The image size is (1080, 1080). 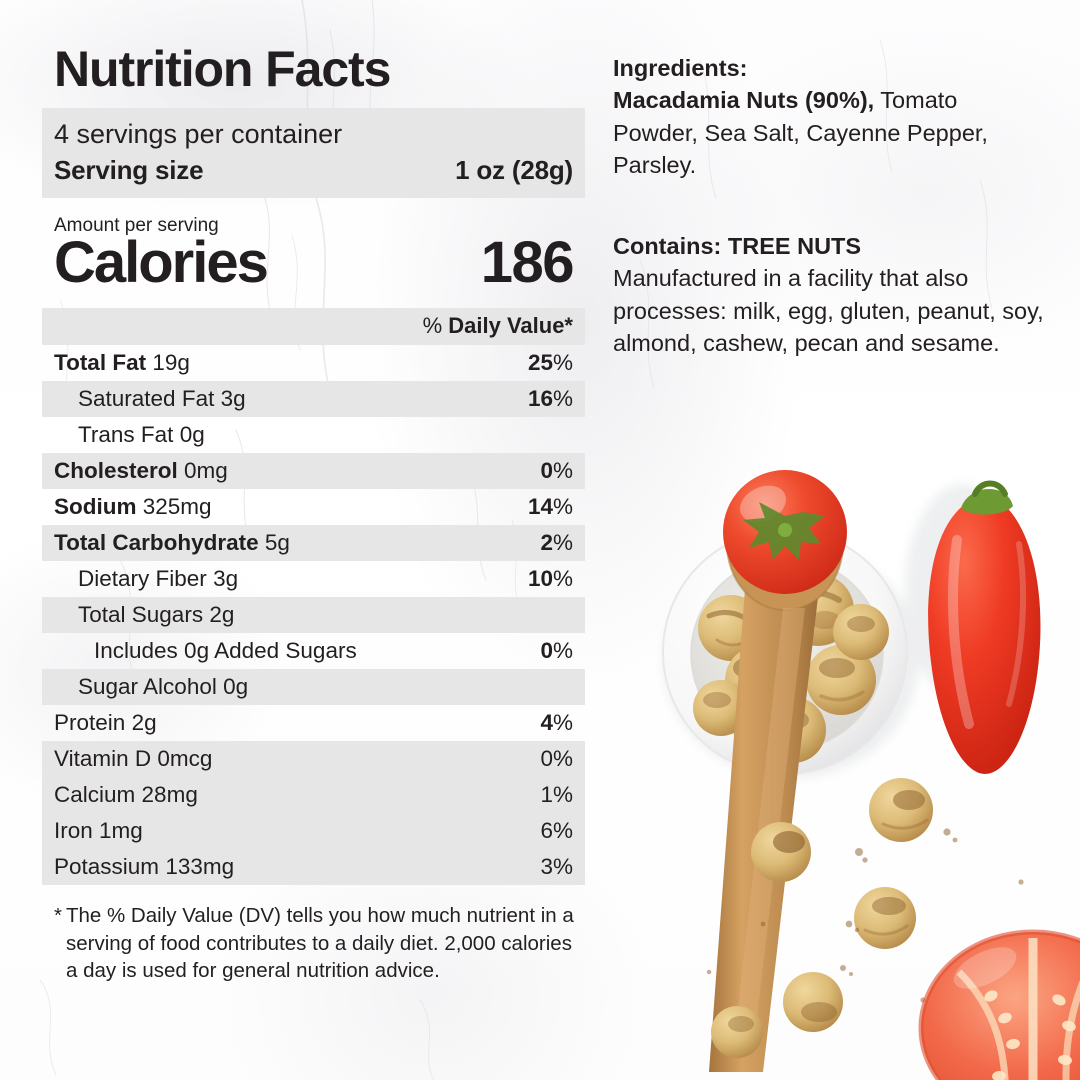 I want to click on nutrient-name-cell: Sodium 325mg, so click(x=254, y=507).